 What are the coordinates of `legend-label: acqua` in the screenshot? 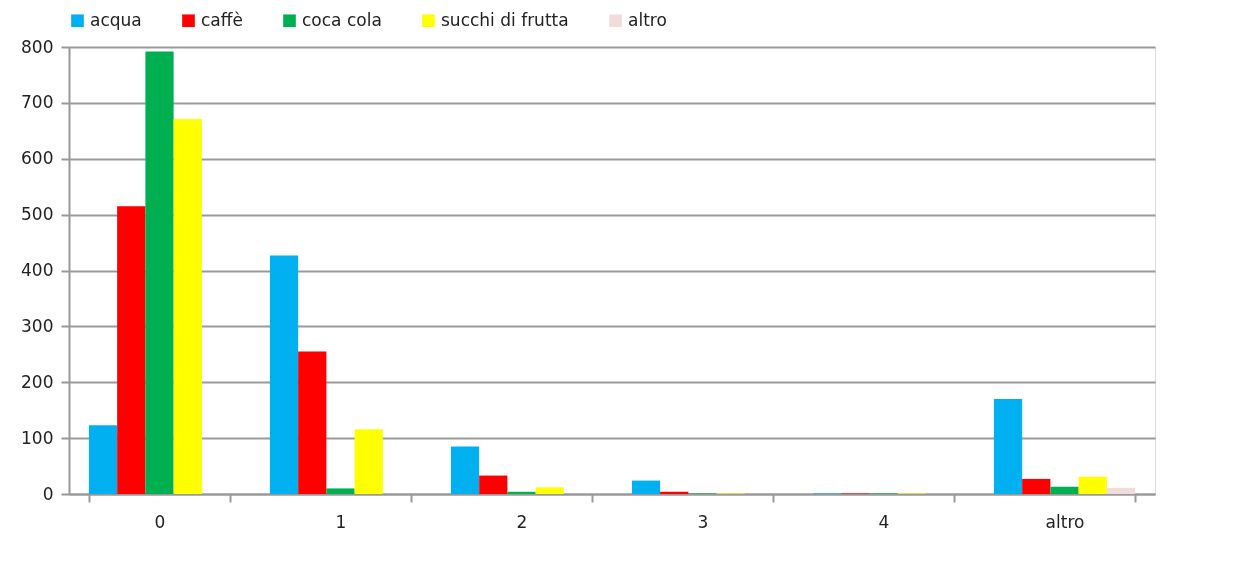 It's located at (116, 19).